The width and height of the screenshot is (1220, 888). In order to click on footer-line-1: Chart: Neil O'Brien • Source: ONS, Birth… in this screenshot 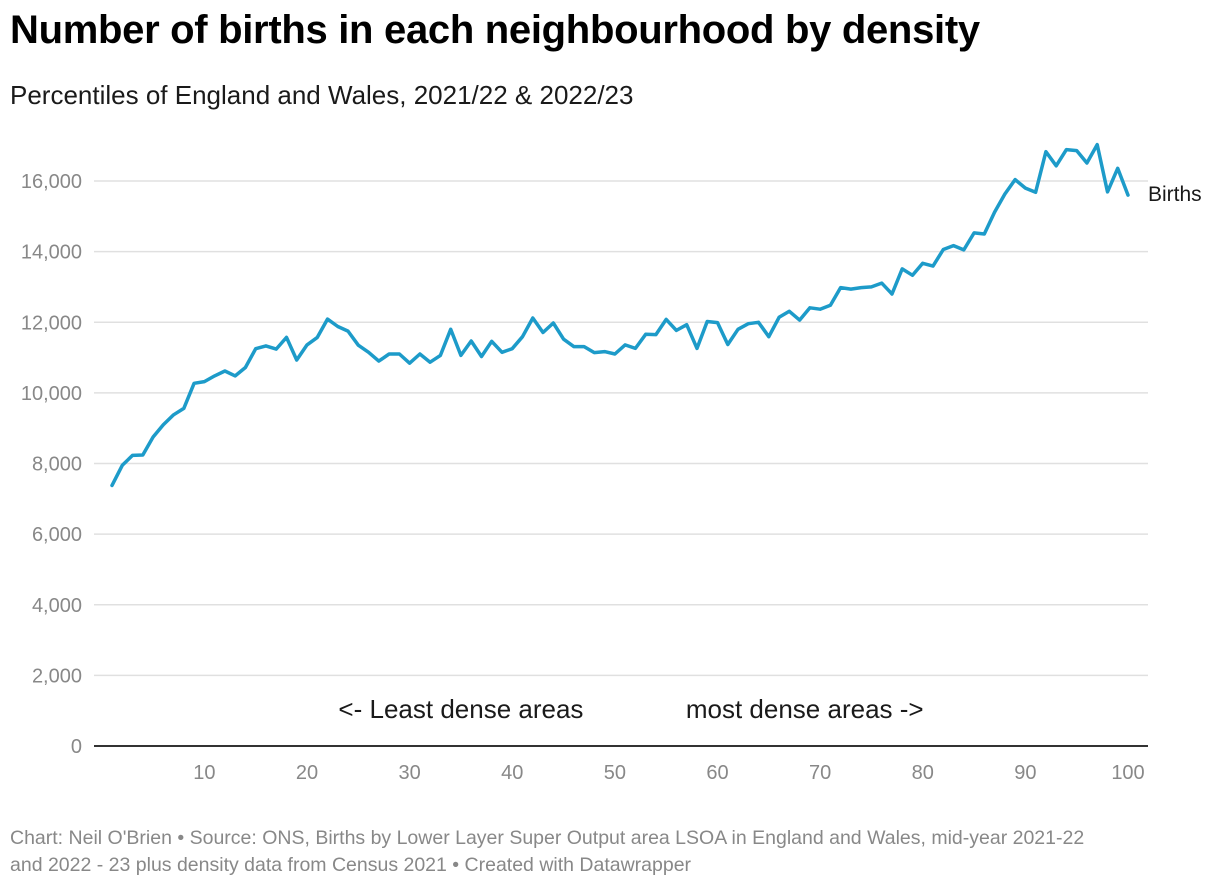, I will do `click(547, 838)`.